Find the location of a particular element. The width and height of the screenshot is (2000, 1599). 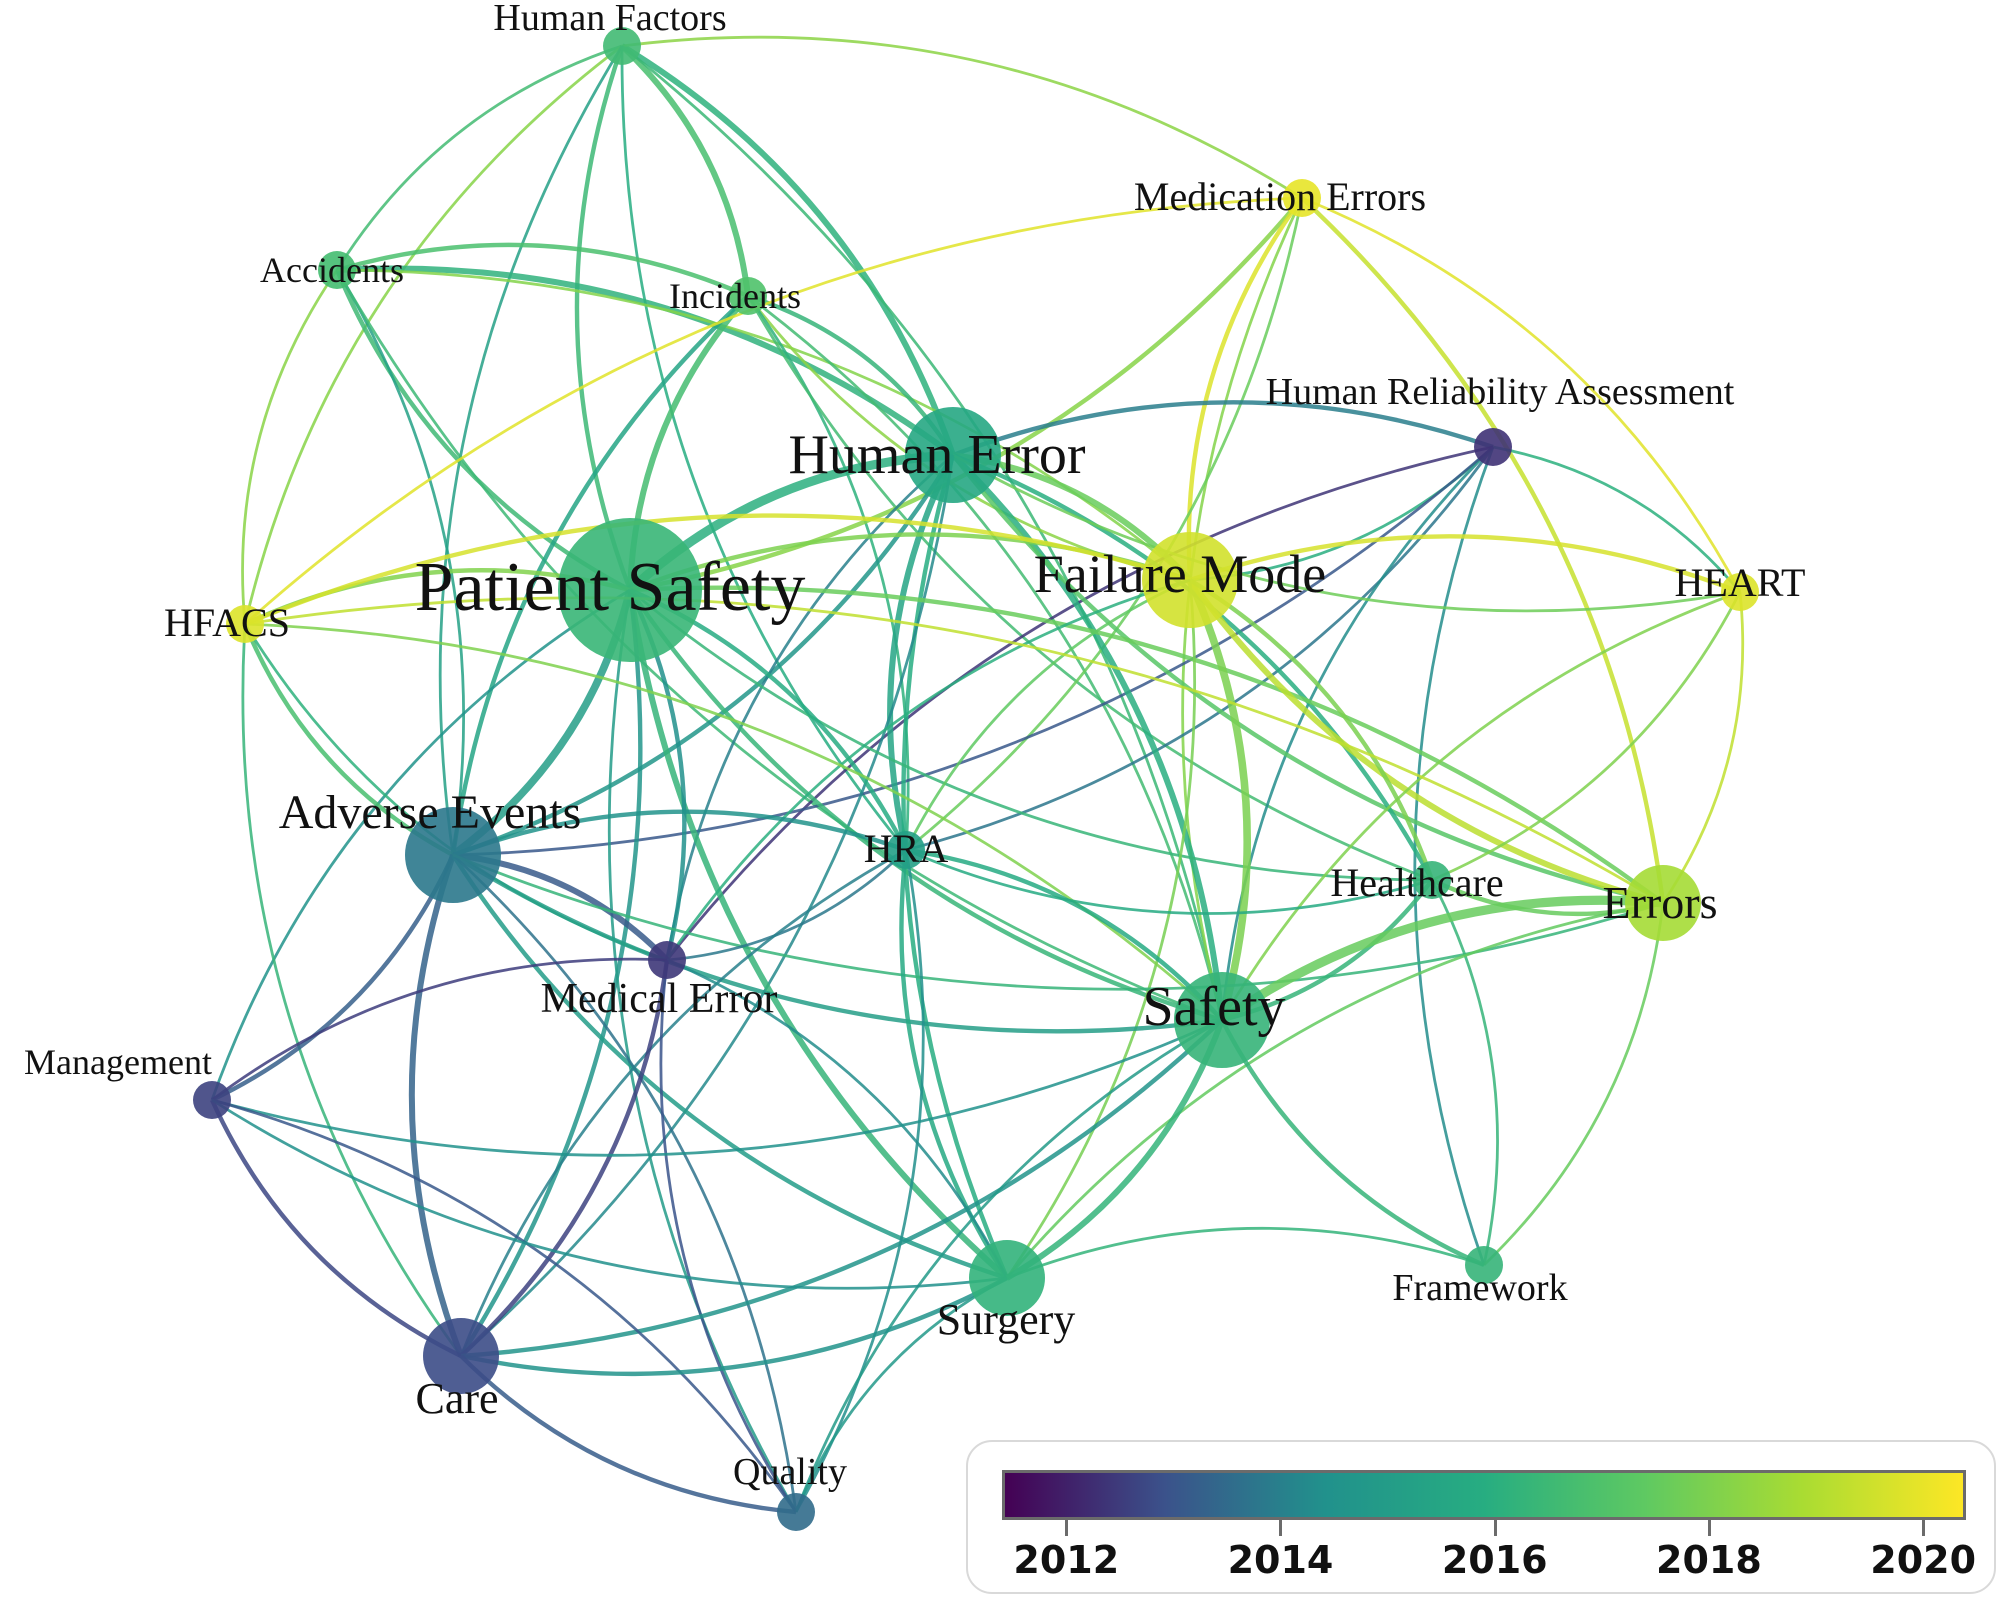

edge-human-factors-patient-safety is located at coordinates (603, 318).